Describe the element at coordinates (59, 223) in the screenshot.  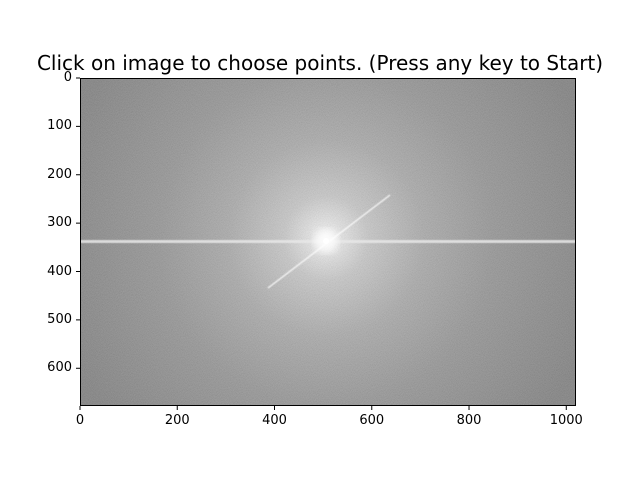
I see `y-tick-label: 300` at that location.